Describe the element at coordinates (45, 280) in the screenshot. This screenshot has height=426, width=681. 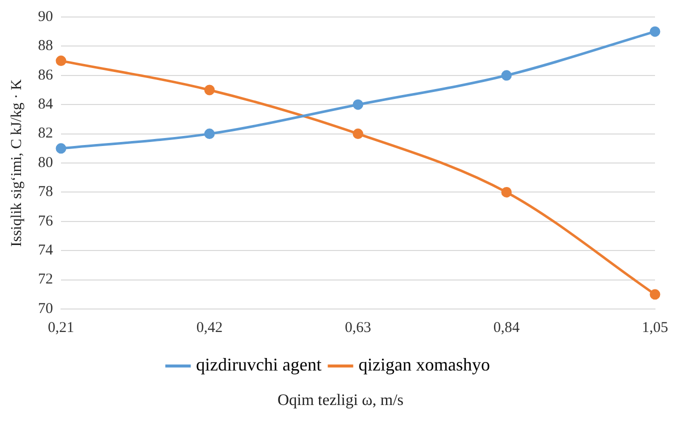
I see `y-tick-label: 72` at that location.